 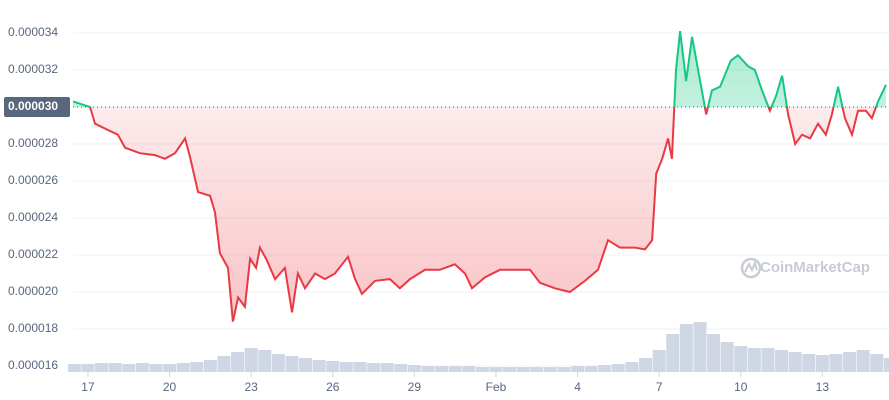 I want to click on y-tick-label: 0.000016, so click(x=33, y=365).